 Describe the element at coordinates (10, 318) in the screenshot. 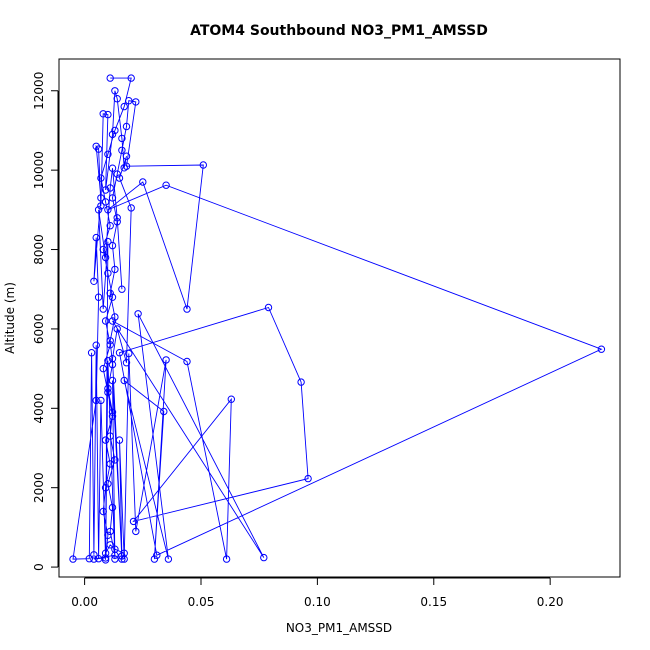

I see `y-axis-label: Altitude (m)` at that location.